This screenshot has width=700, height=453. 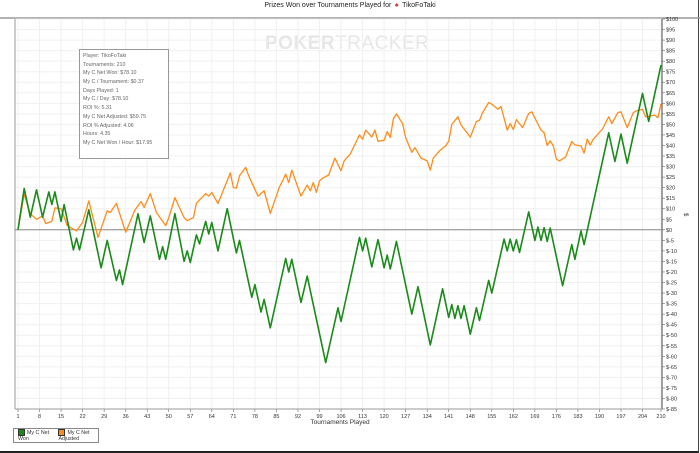 I want to click on tooltip-line: My C Net Won: $78.10, so click(x=110, y=73).